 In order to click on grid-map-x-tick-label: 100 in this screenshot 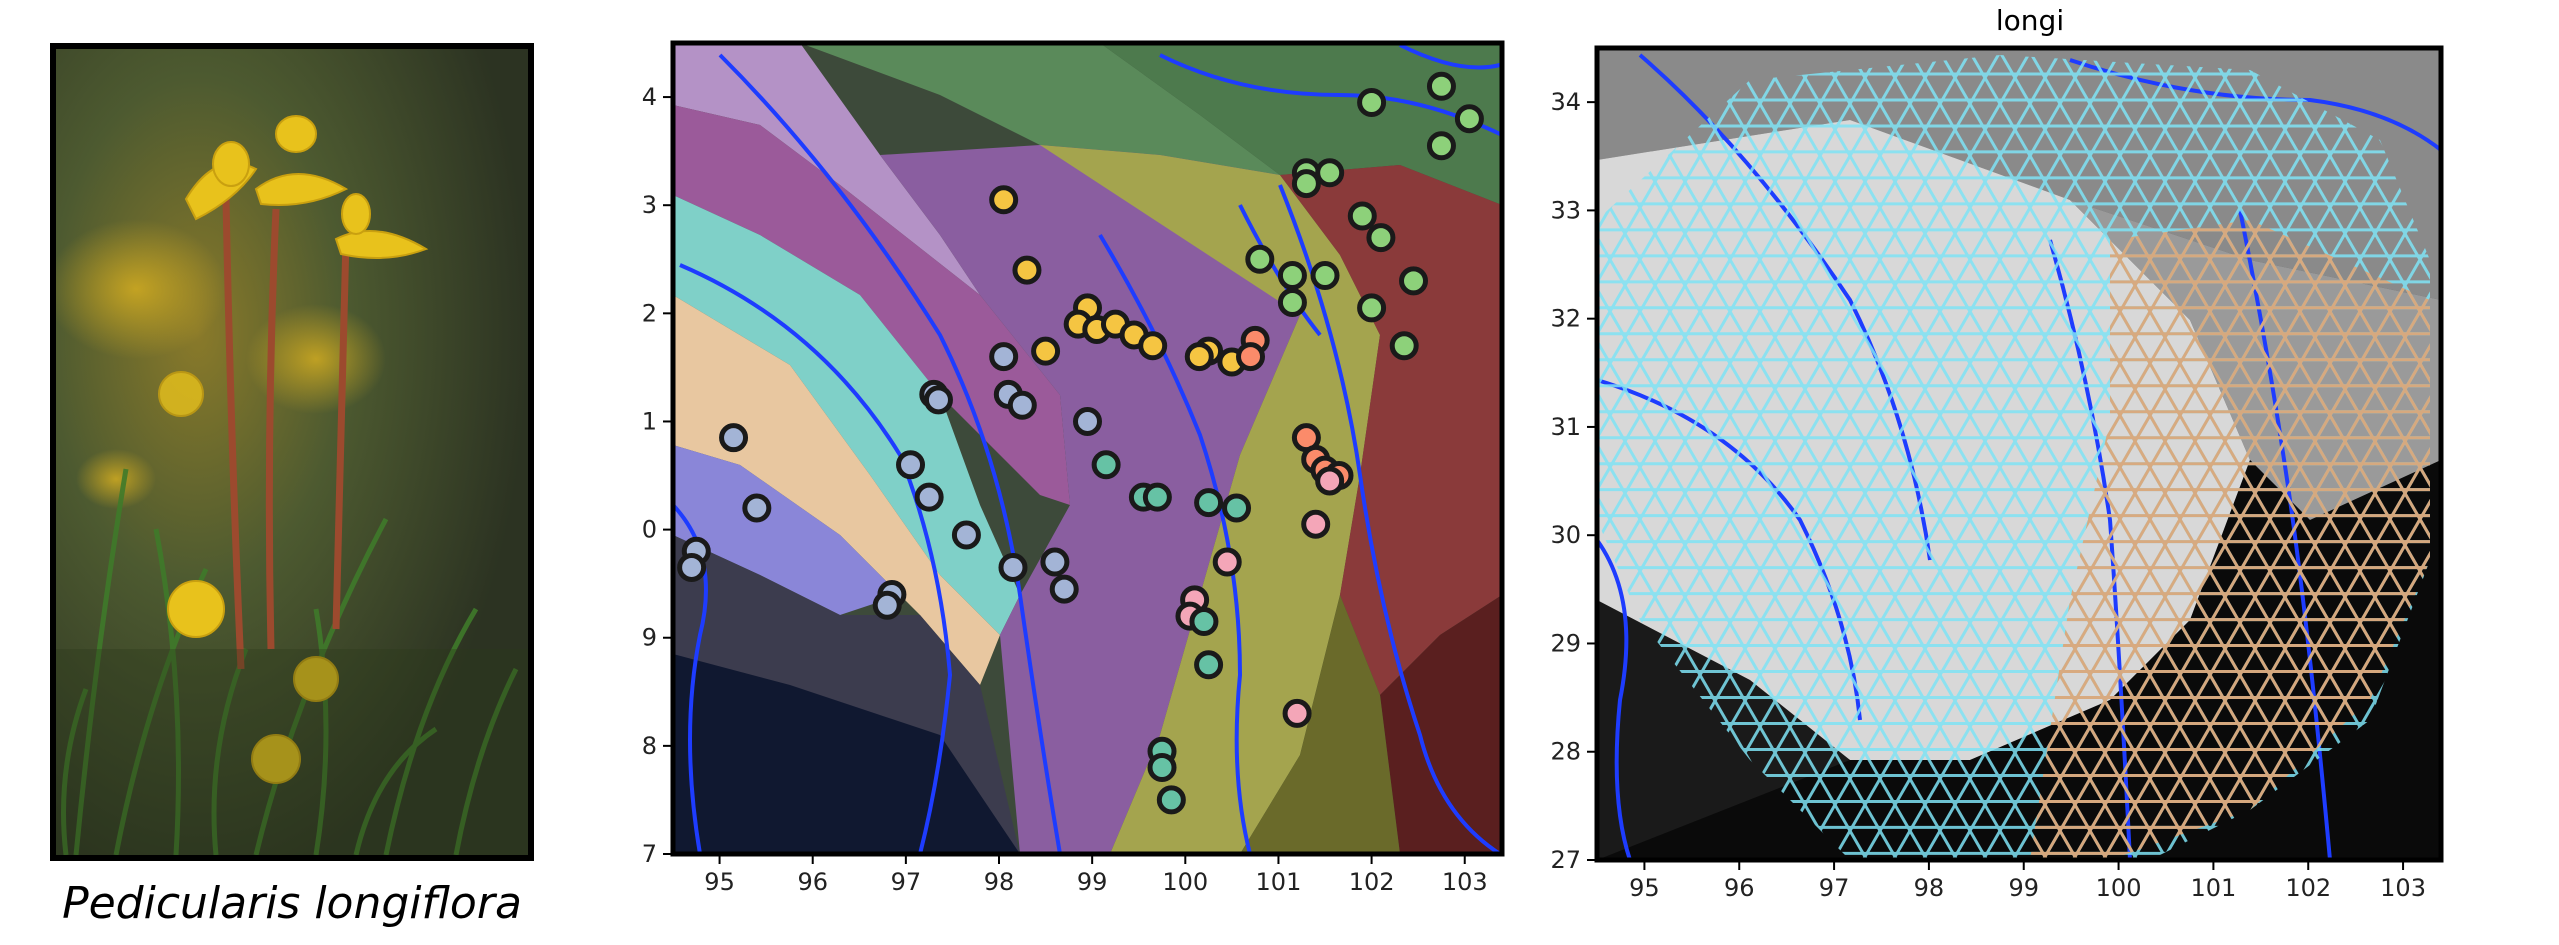, I will do `click(2119, 888)`.